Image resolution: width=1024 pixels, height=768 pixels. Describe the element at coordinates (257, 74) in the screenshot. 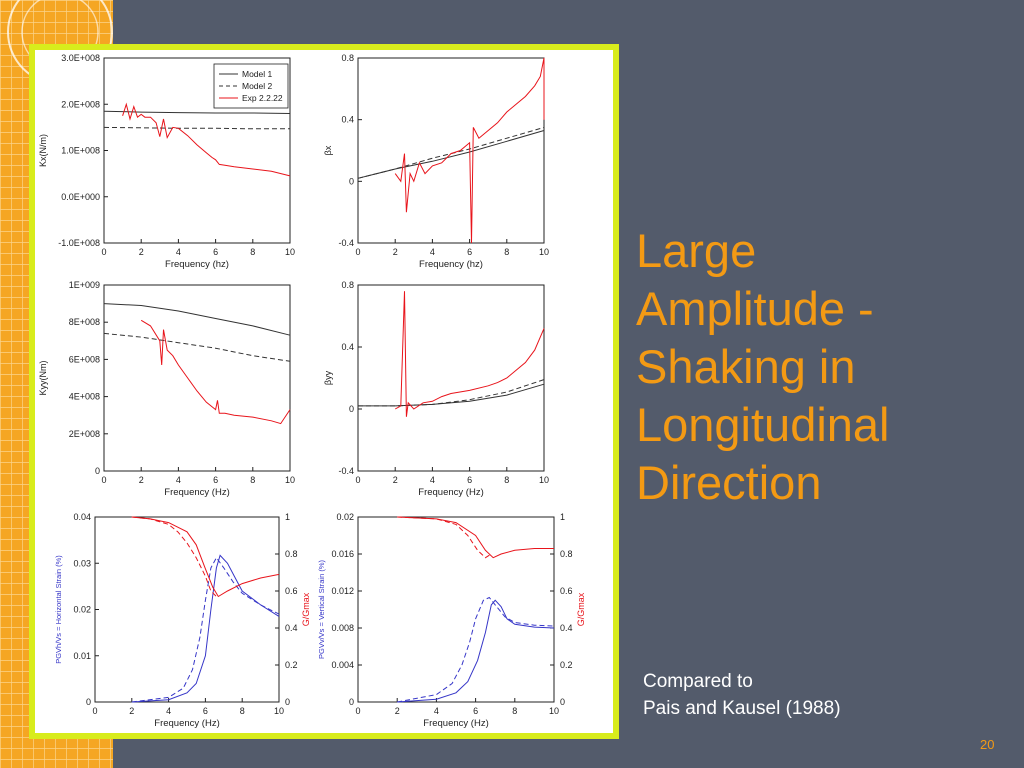

I see `legend-entry: Model 1` at that location.